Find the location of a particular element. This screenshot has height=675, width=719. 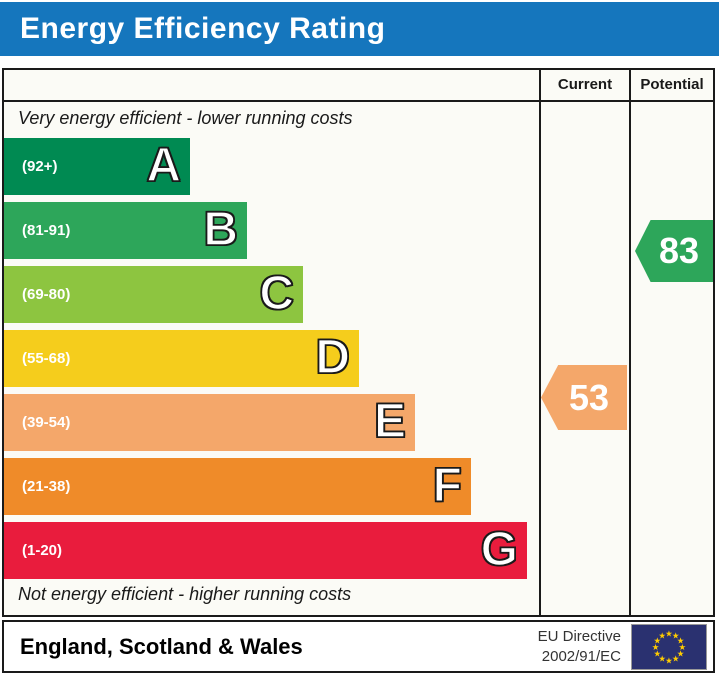

eu-flag-stars: ★ ★ ★ ★ ★ ★ ★ ★ ★ ★ ★ ★ is located at coordinates (669, 646).